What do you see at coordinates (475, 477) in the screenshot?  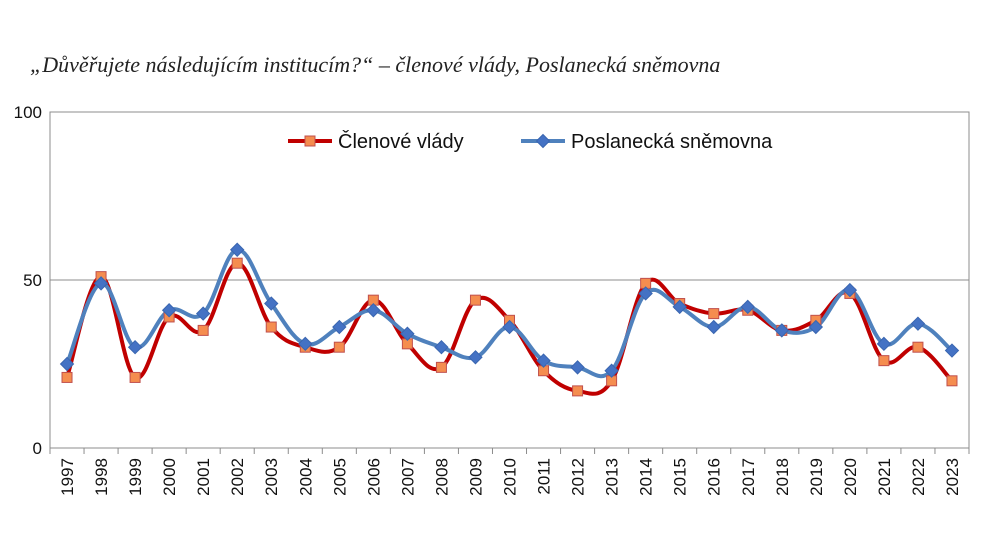 I see `x-tick-label: 2009` at bounding box center [475, 477].